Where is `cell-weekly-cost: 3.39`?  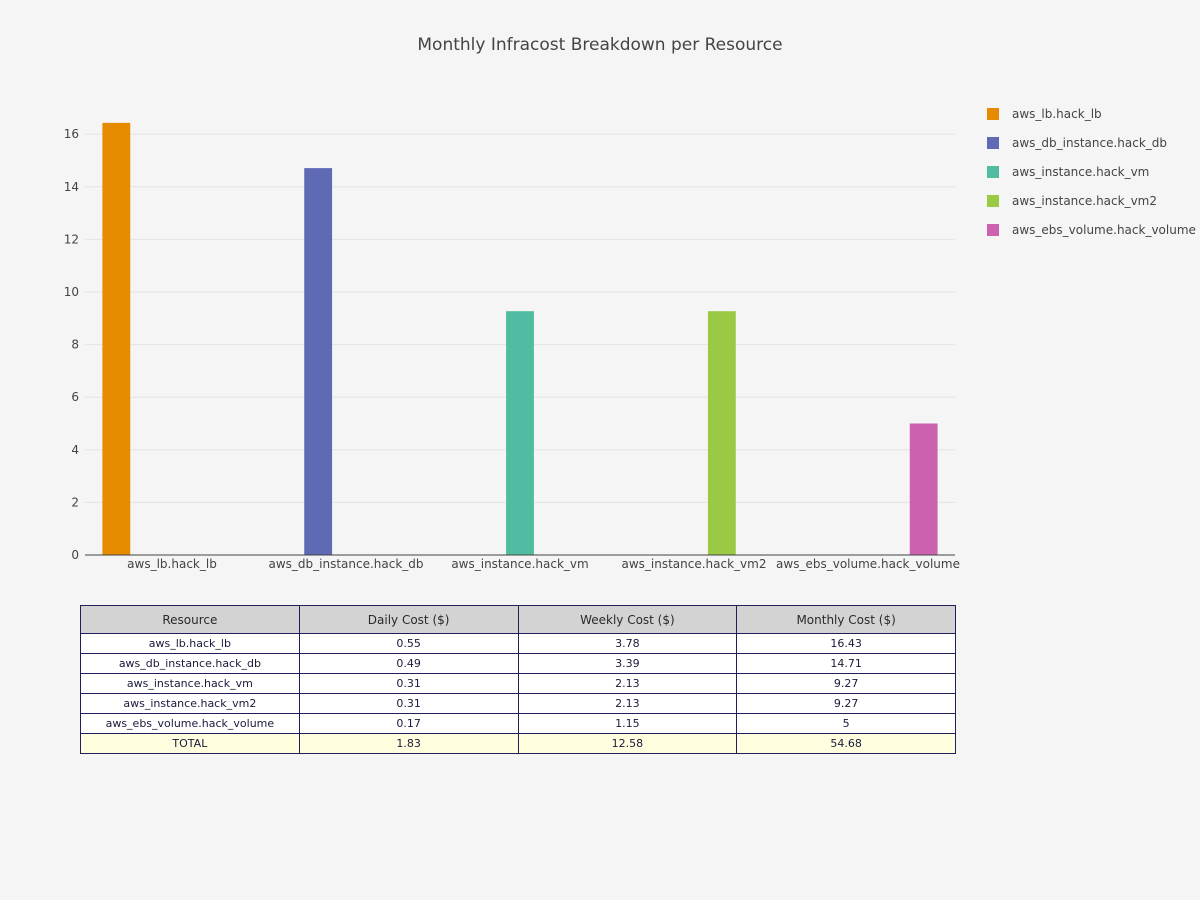
cell-weekly-cost: 3.39 is located at coordinates (627, 663).